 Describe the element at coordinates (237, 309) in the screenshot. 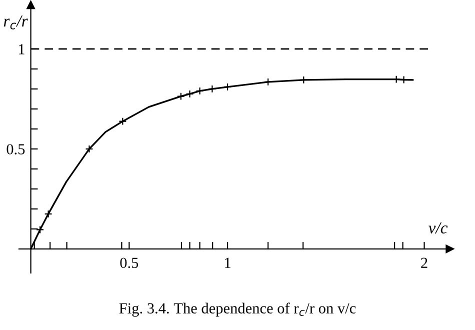

I see `caption: Fig. 3.4. The dependence of r$_{c}$/r on v/c` at that location.